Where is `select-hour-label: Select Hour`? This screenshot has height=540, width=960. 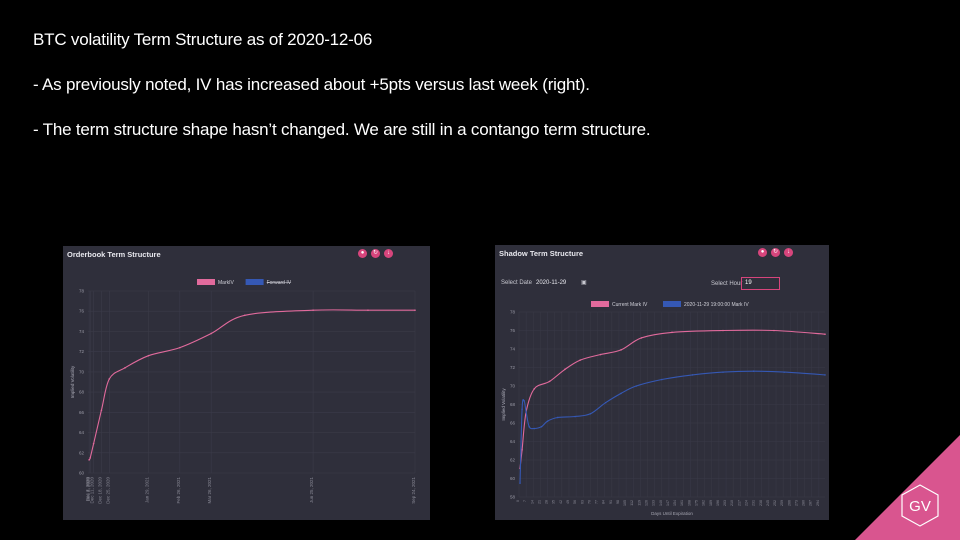
select-hour-label: Select Hour is located at coordinates (727, 284).